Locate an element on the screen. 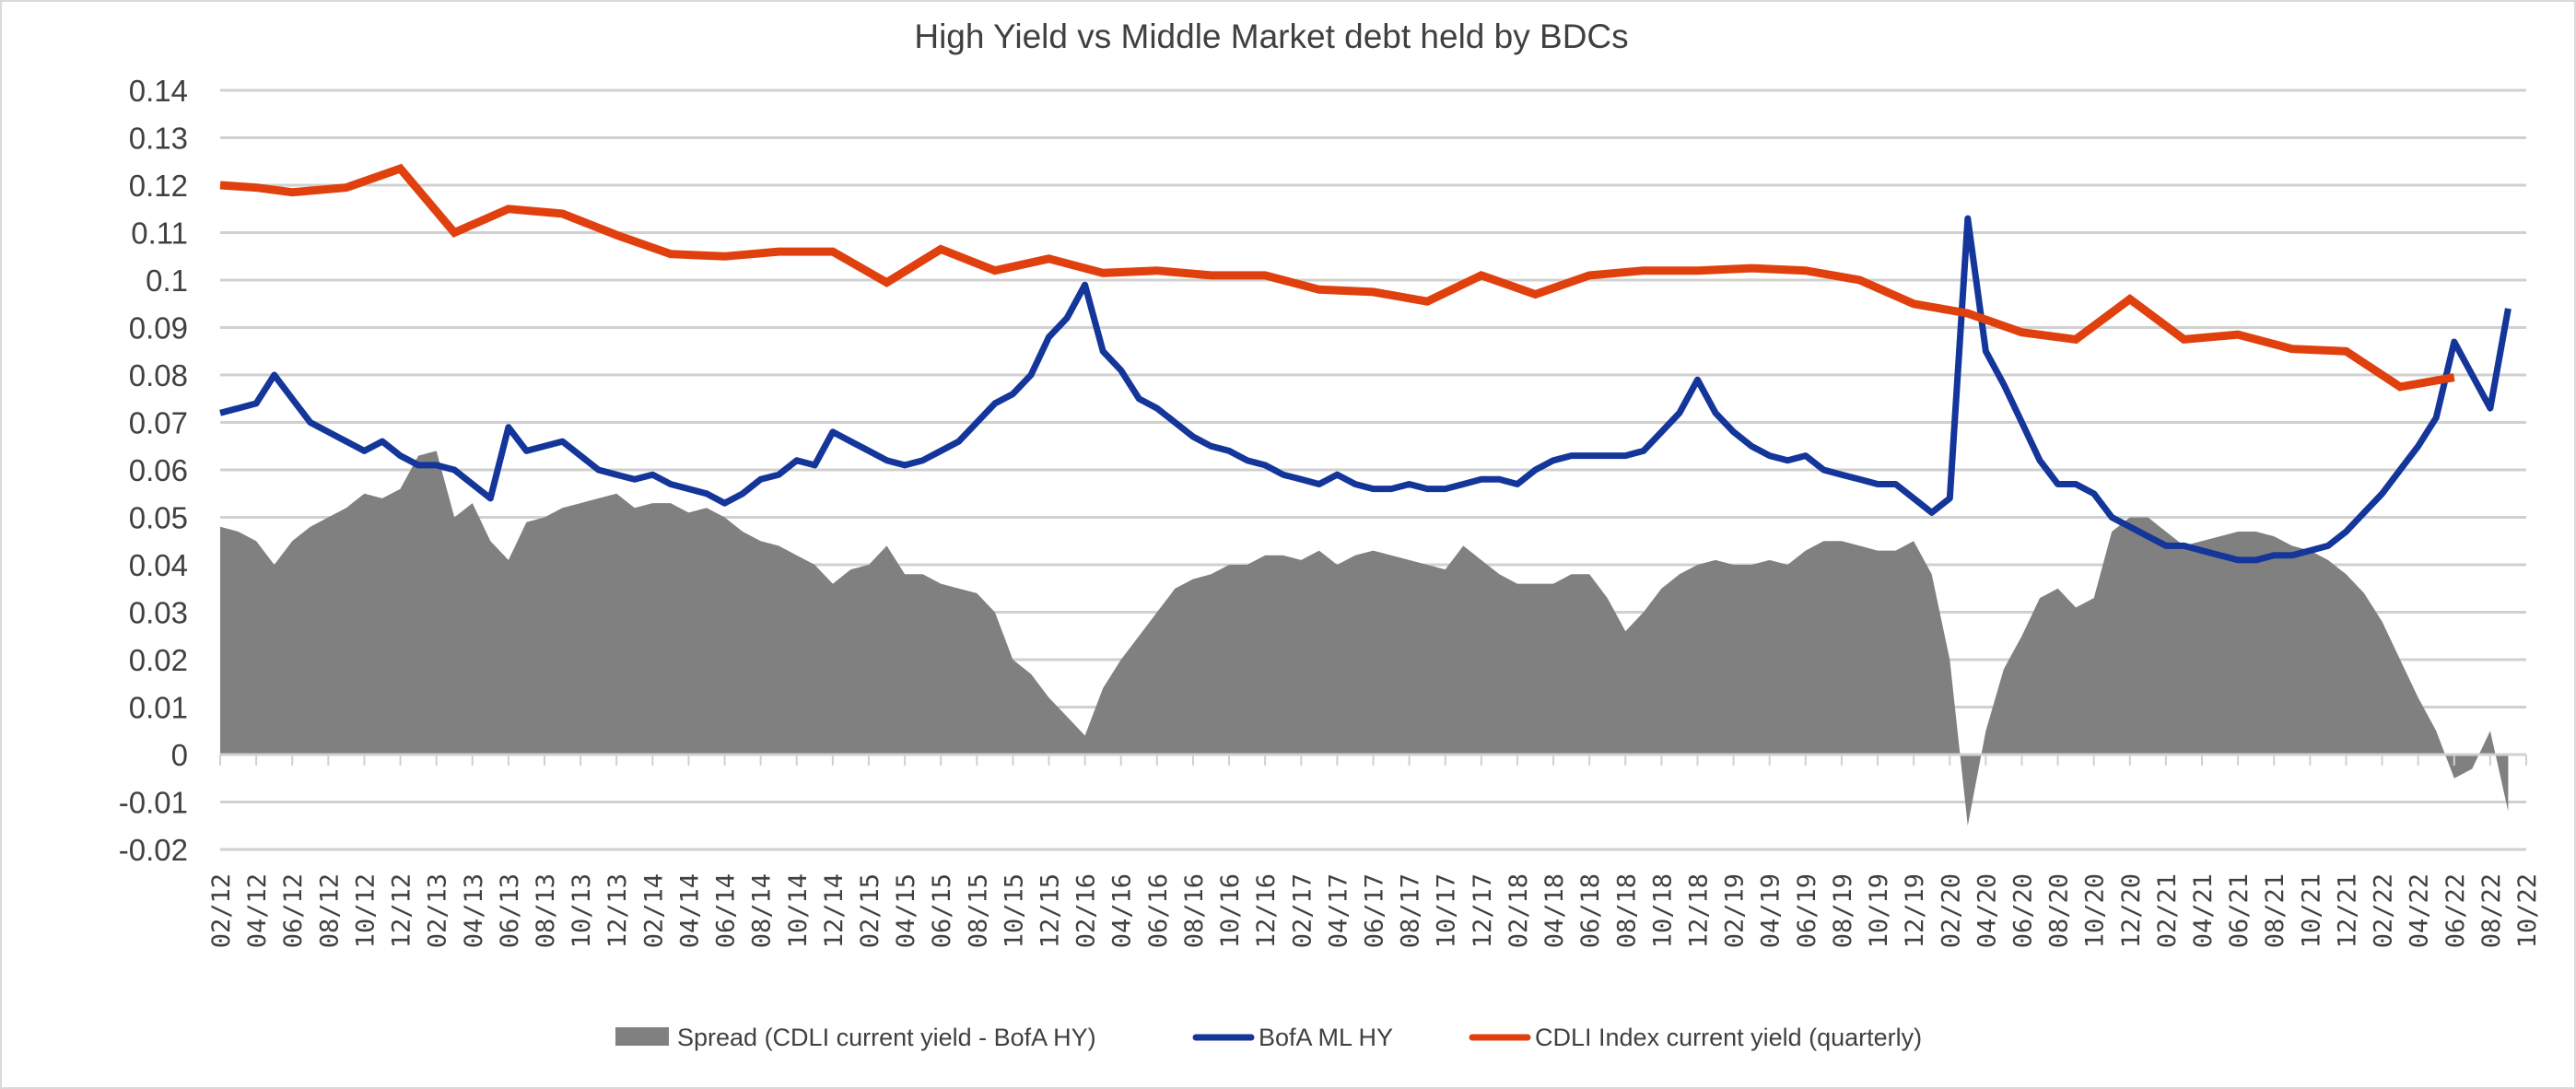 The image size is (2576, 1089). x-tick-label: 02/20 is located at coordinates (1951, 911).